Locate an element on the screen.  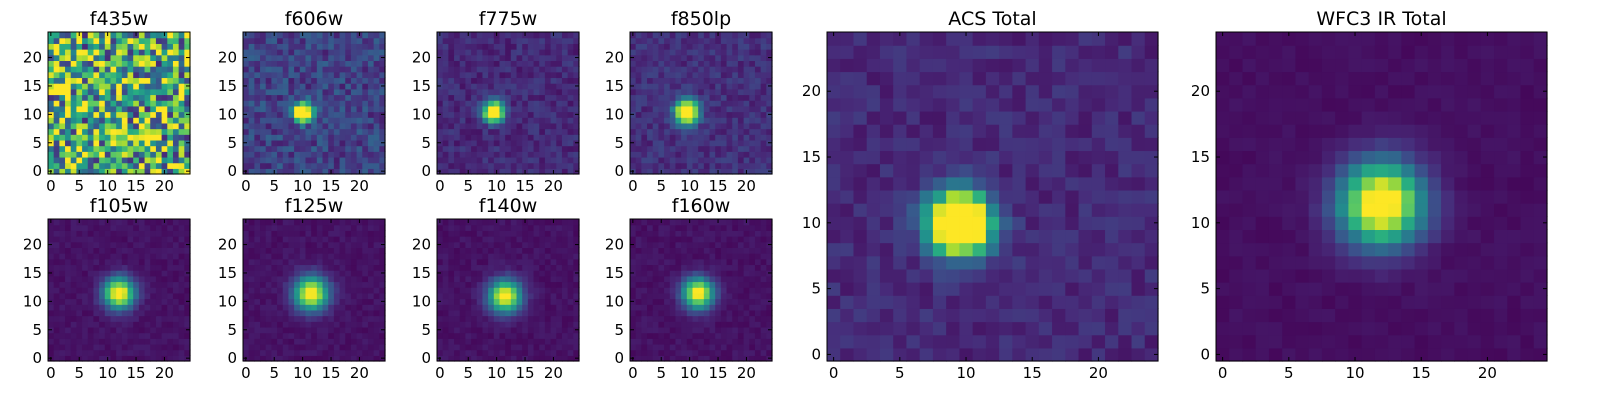
x-tick-label: 10 is located at coordinates (302, 186).